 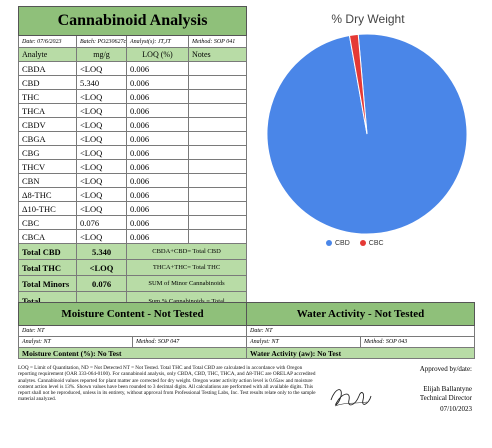 What do you see at coordinates (351, 398) in the screenshot?
I see `signature-icon` at bounding box center [351, 398].